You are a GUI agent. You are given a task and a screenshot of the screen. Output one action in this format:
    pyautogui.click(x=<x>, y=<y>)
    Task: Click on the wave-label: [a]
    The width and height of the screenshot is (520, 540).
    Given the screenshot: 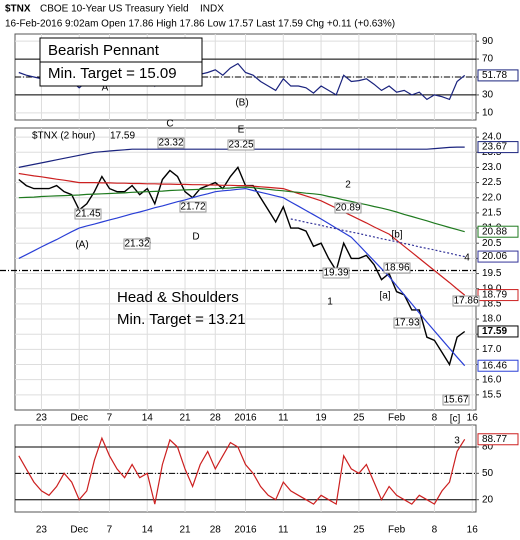 What is the action you would take?
    pyautogui.click(x=384, y=296)
    